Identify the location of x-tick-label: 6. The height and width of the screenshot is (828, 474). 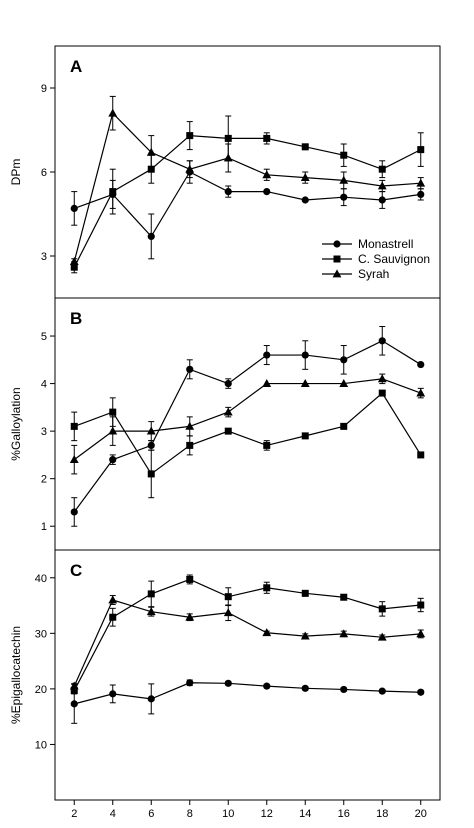
(151, 814).